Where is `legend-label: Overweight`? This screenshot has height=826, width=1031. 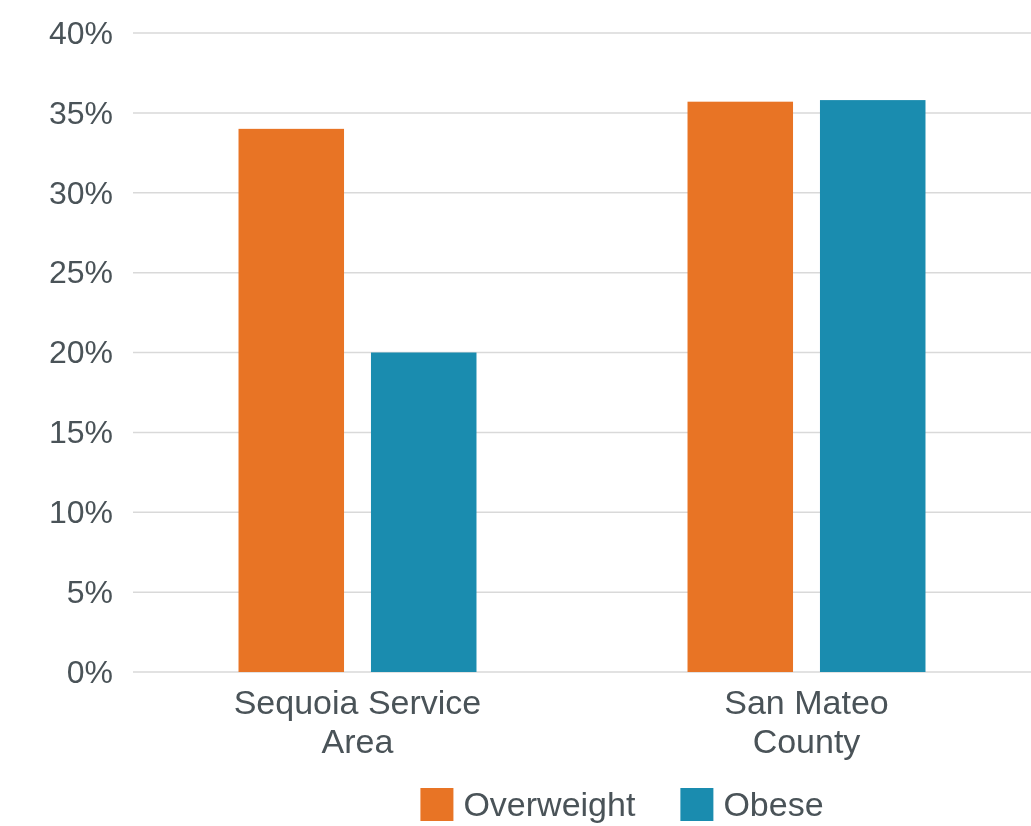
legend-label: Overweight is located at coordinates (549, 804).